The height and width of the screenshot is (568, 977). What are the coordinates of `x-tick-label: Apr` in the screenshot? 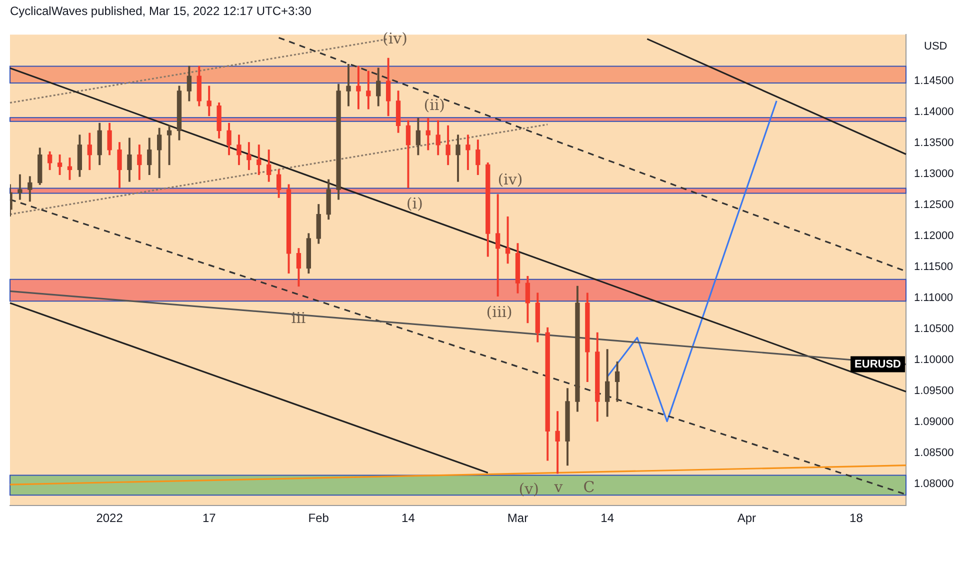 It's located at (746, 518).